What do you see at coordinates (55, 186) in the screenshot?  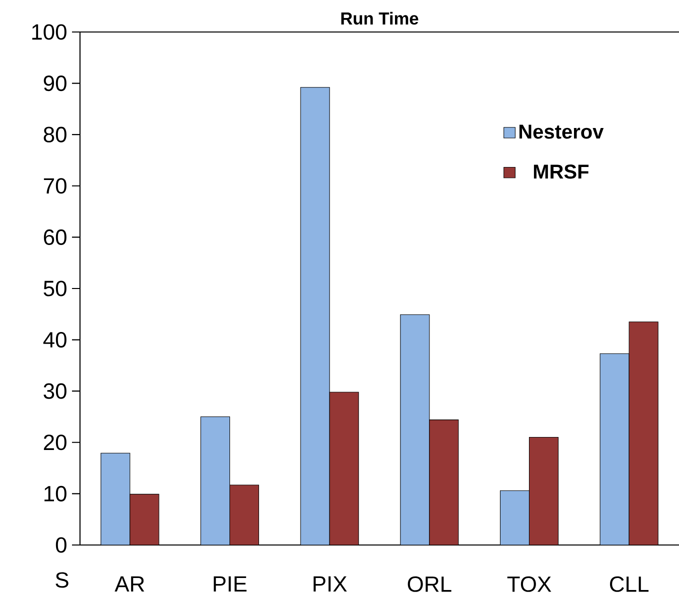 I see `y-tick-label: 70` at bounding box center [55, 186].